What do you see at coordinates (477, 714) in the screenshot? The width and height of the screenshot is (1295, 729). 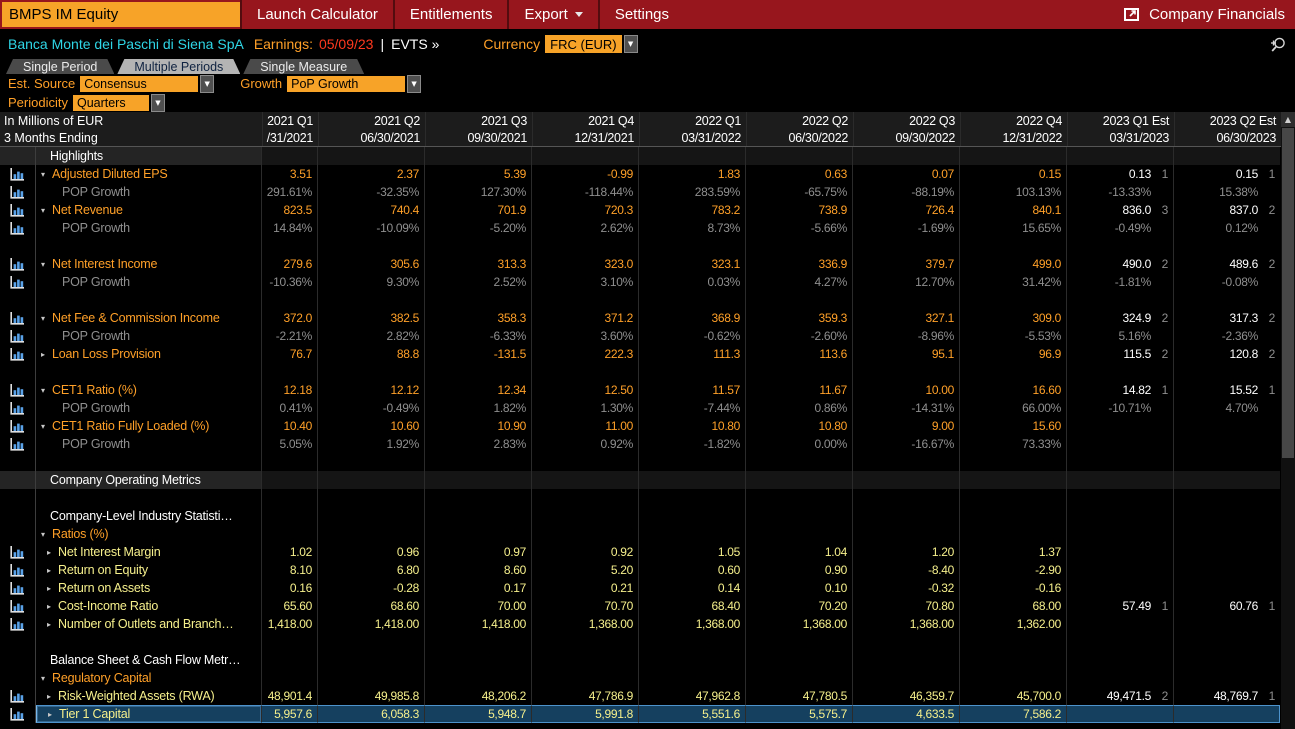 I see `cell-value: 5,948.7` at bounding box center [477, 714].